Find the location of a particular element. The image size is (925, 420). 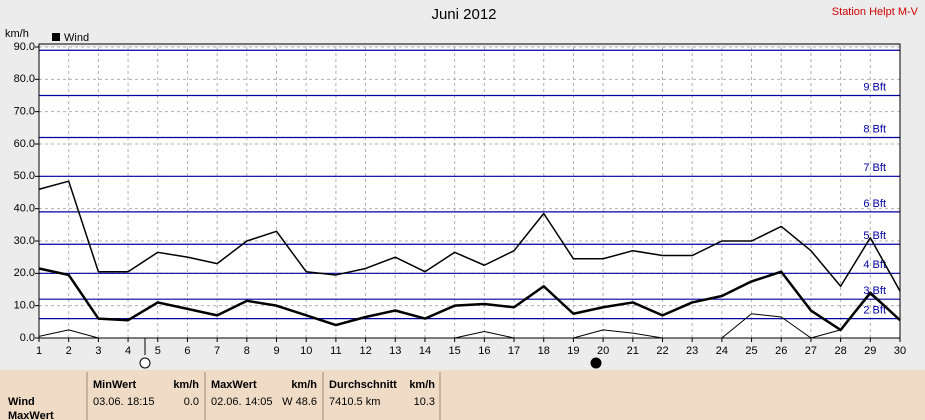

y-tick-label: 70.0 is located at coordinates (24, 112).